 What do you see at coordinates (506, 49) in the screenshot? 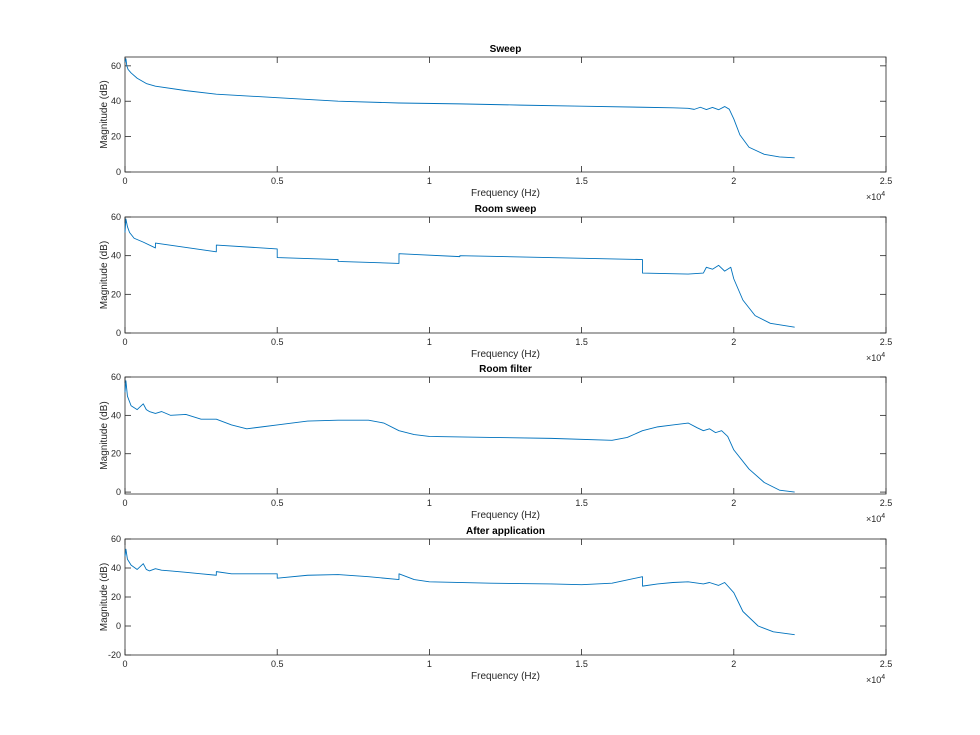
I see `chart-title: Sweep` at bounding box center [506, 49].